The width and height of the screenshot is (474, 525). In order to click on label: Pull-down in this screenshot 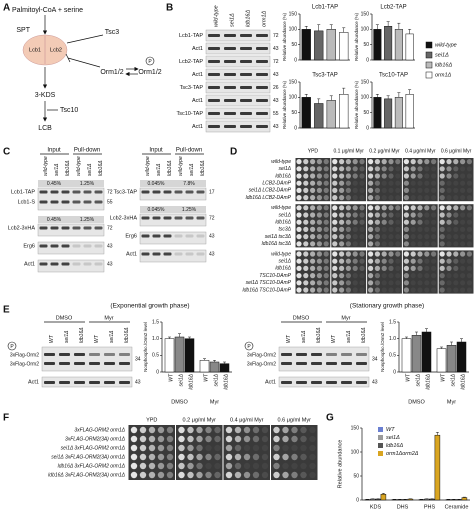, I will do `click(87, 151)`.